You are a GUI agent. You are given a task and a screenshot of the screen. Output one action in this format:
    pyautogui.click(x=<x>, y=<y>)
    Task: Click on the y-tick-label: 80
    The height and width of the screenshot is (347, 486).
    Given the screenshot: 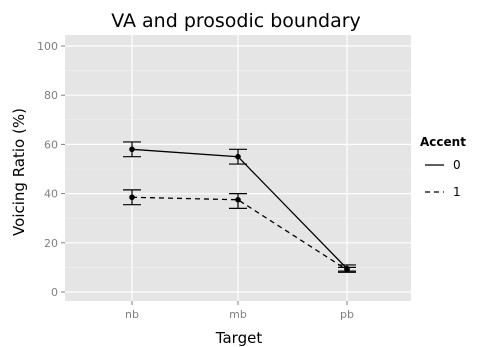 What is the action you would take?
    pyautogui.click(x=51, y=95)
    